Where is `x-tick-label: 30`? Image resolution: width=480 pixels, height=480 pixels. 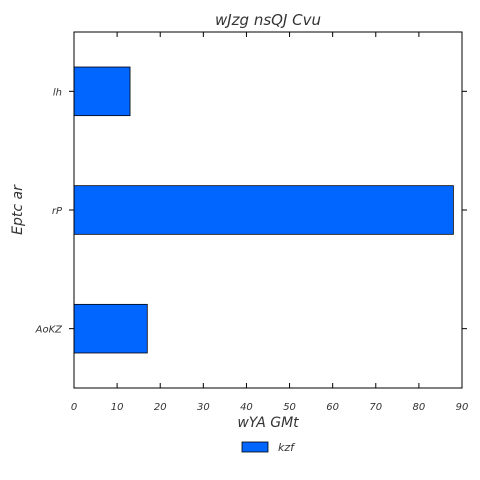 x-tick-label: 30 is located at coordinates (203, 407).